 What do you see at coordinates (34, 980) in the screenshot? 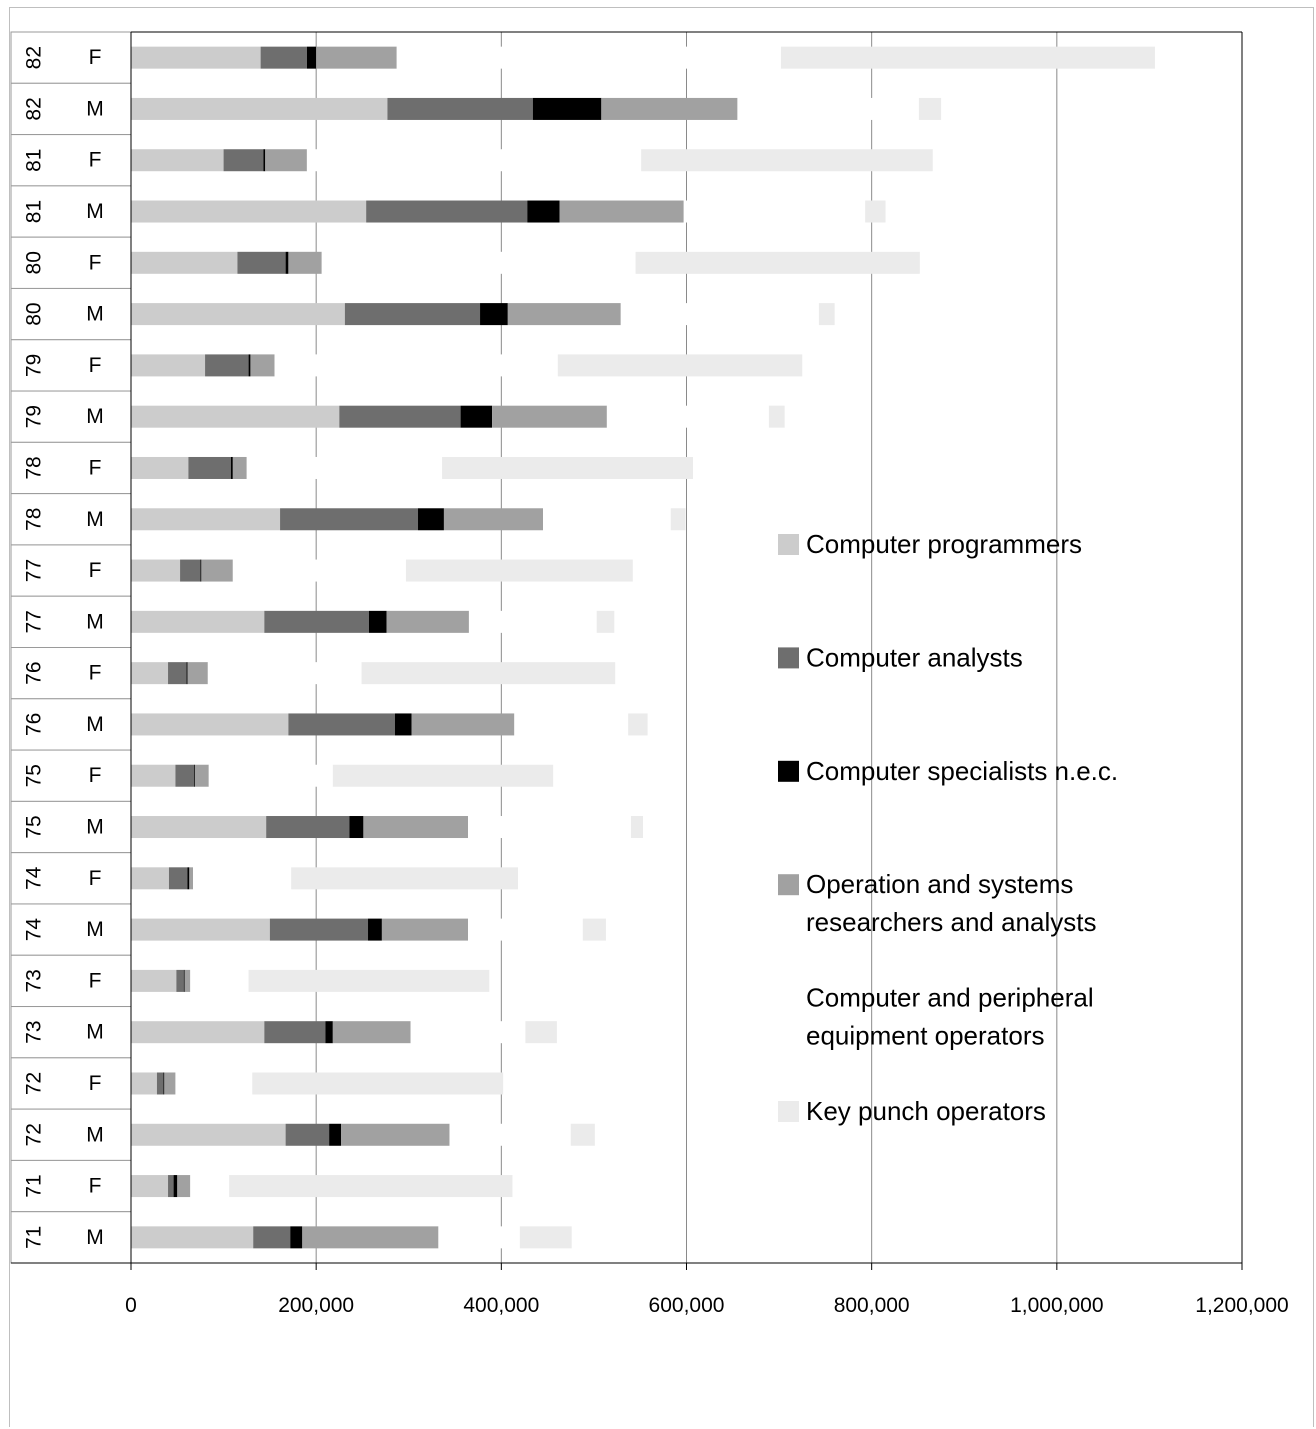
I see `category-year-label: 73` at bounding box center [34, 980].